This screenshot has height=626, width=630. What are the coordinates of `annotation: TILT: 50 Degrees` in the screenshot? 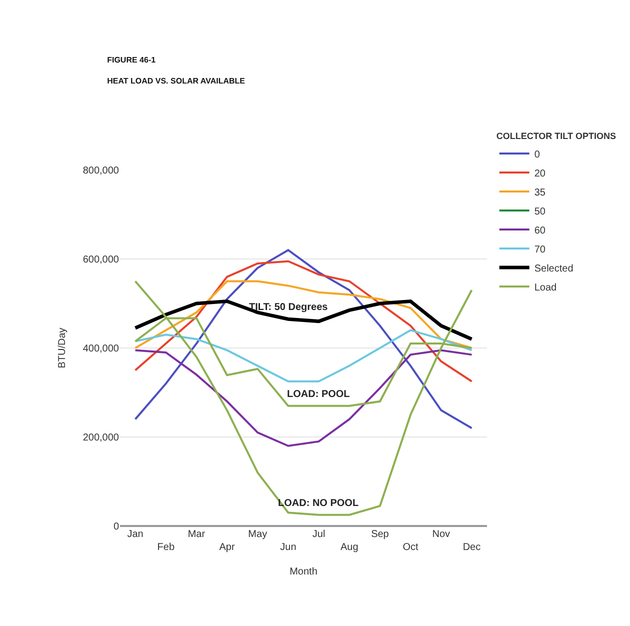 It's located at (288, 307).